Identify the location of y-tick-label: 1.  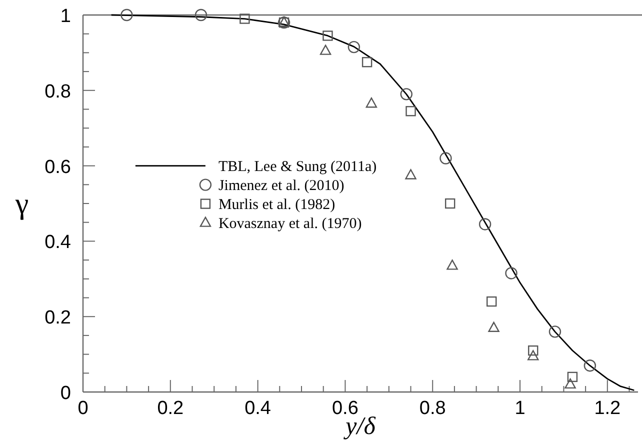
(65, 16).